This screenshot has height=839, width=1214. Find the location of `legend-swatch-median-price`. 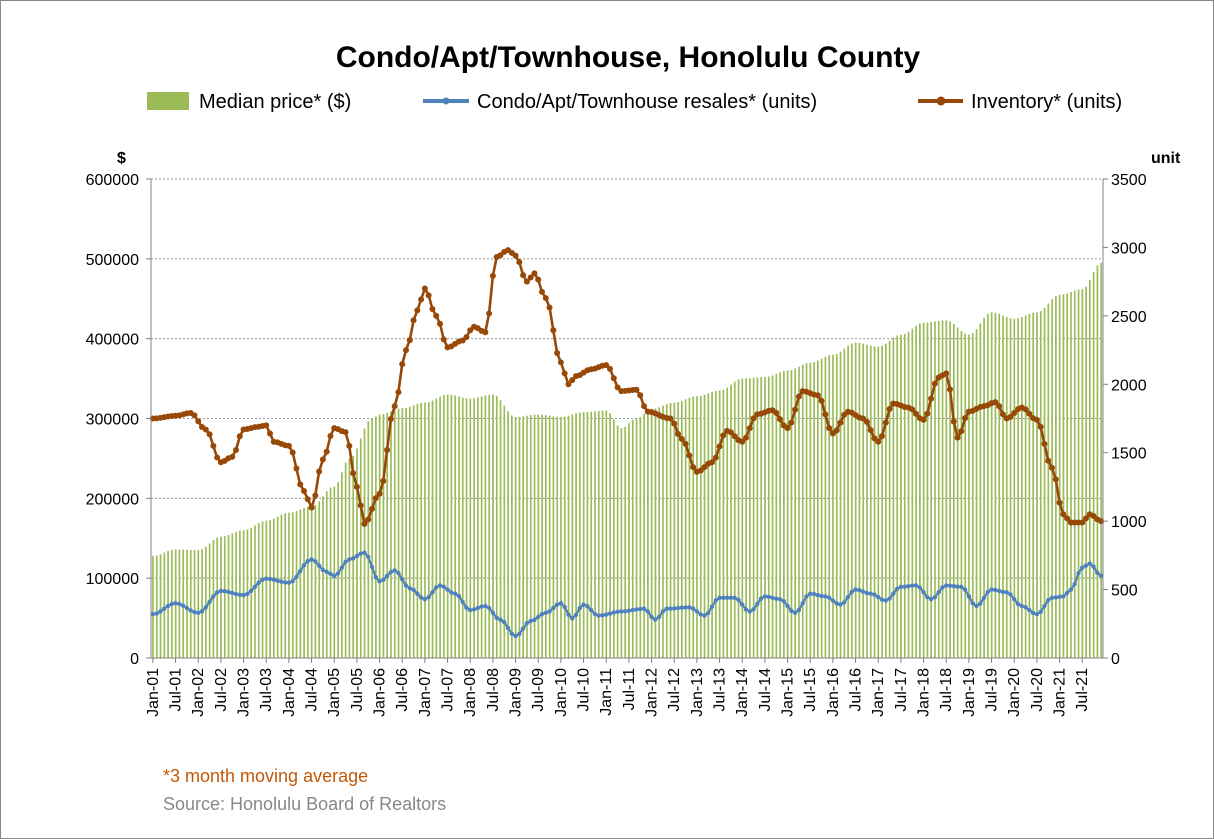

legend-swatch-median-price is located at coordinates (168, 101).